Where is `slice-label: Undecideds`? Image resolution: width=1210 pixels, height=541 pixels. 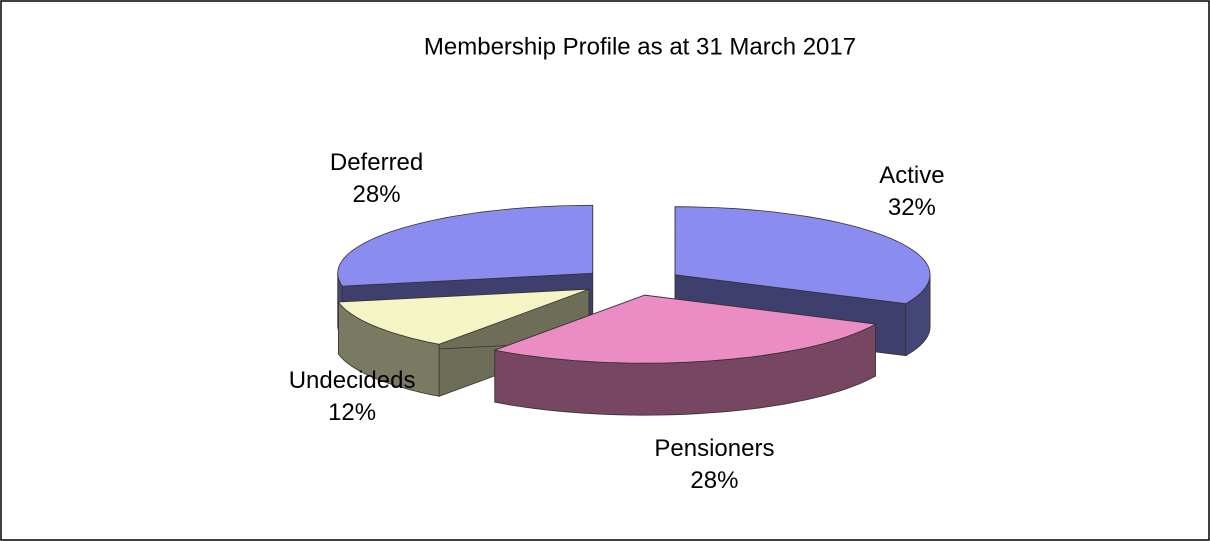
slice-label: Undecideds is located at coordinates (352, 380).